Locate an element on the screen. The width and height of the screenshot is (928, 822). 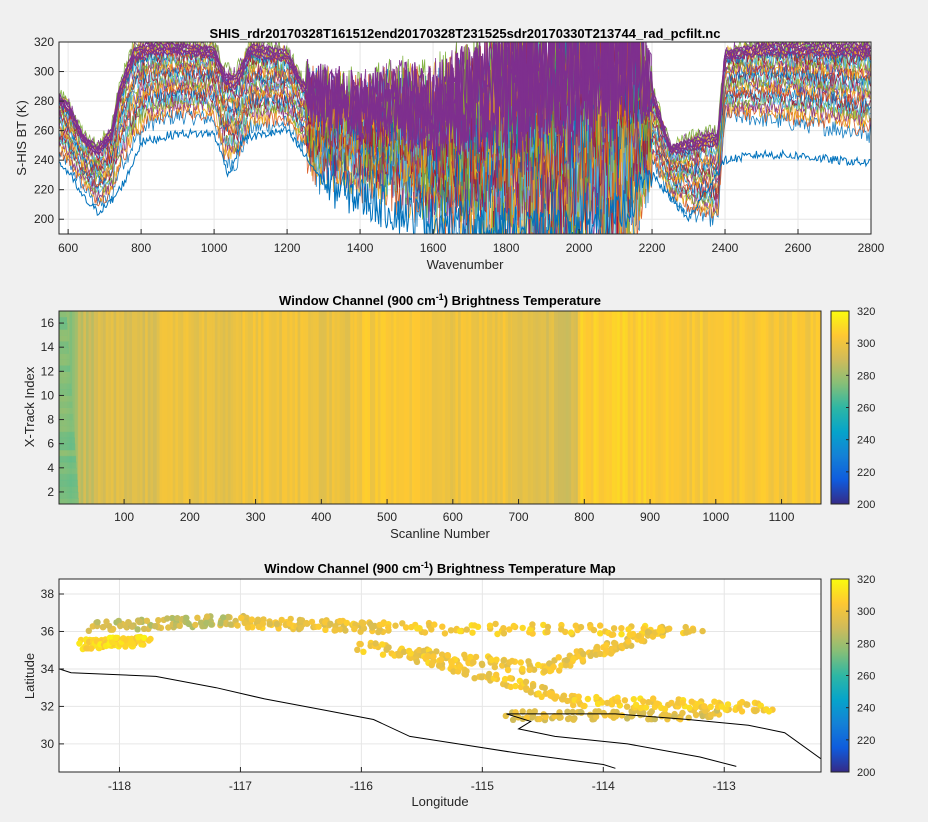
heatmap-ytick-label: 8 is located at coordinates (50, 420).